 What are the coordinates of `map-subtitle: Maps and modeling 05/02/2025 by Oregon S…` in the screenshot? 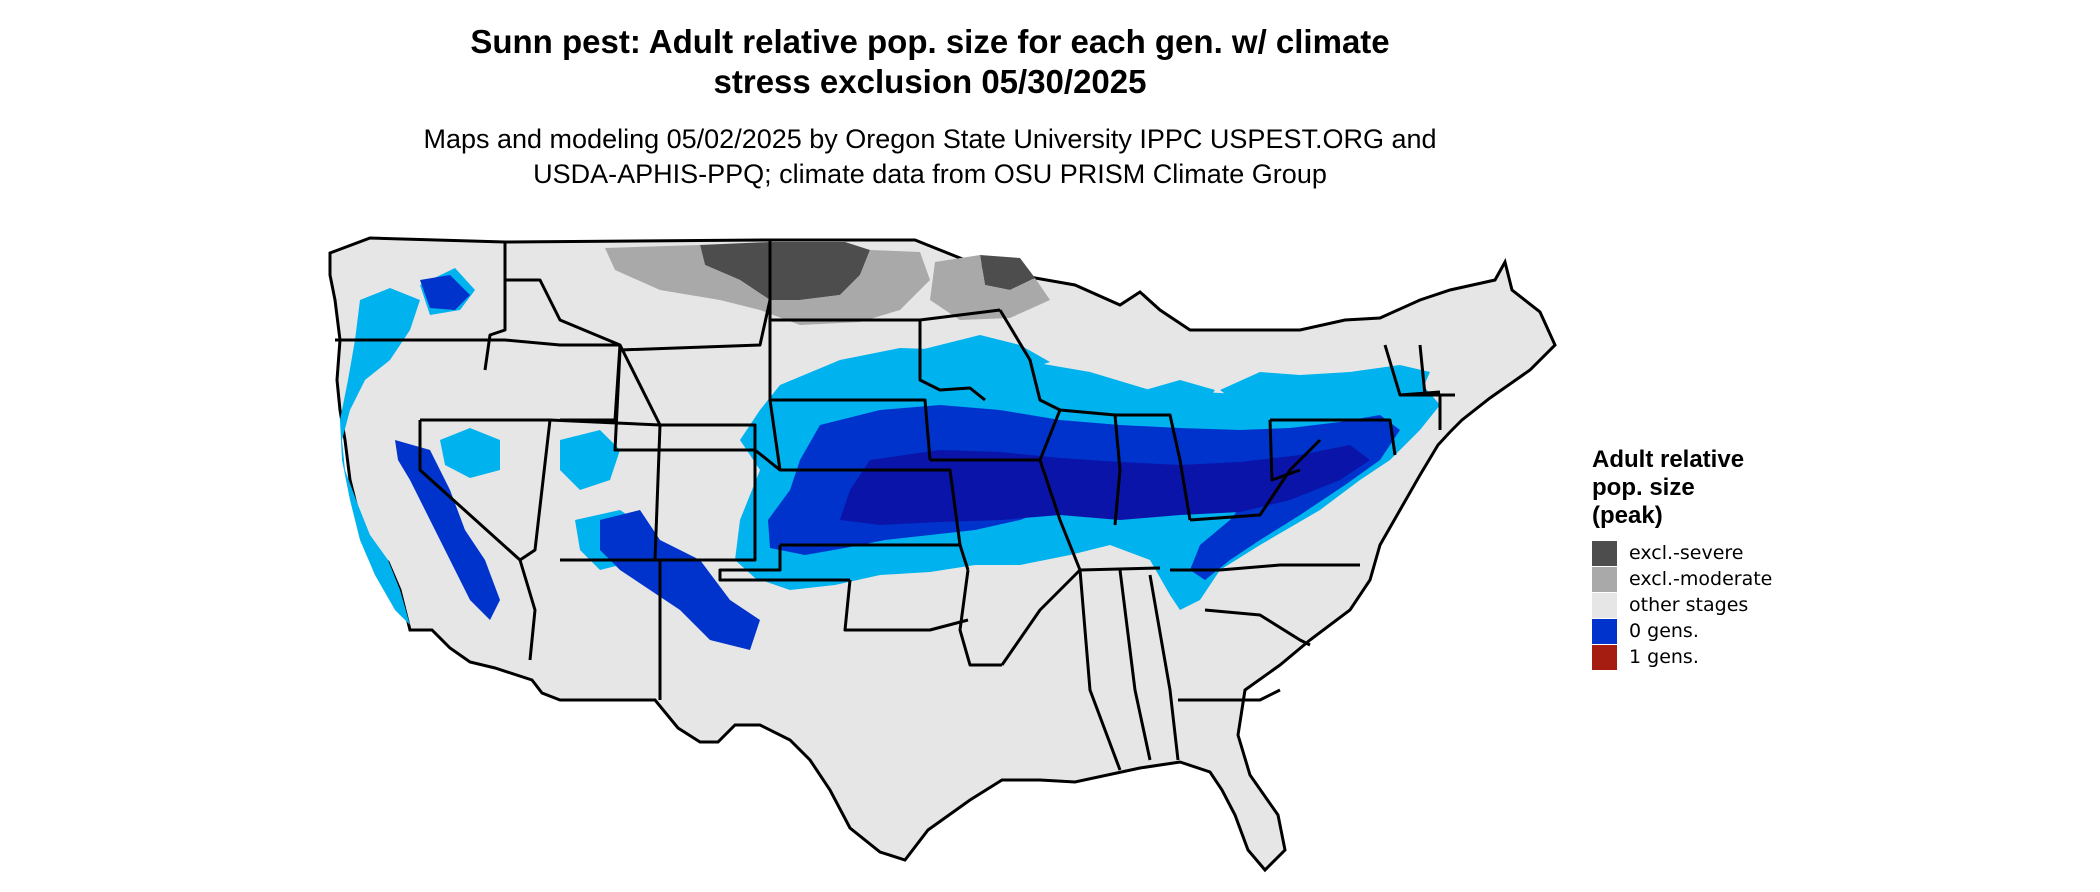 It's located at (930, 157).